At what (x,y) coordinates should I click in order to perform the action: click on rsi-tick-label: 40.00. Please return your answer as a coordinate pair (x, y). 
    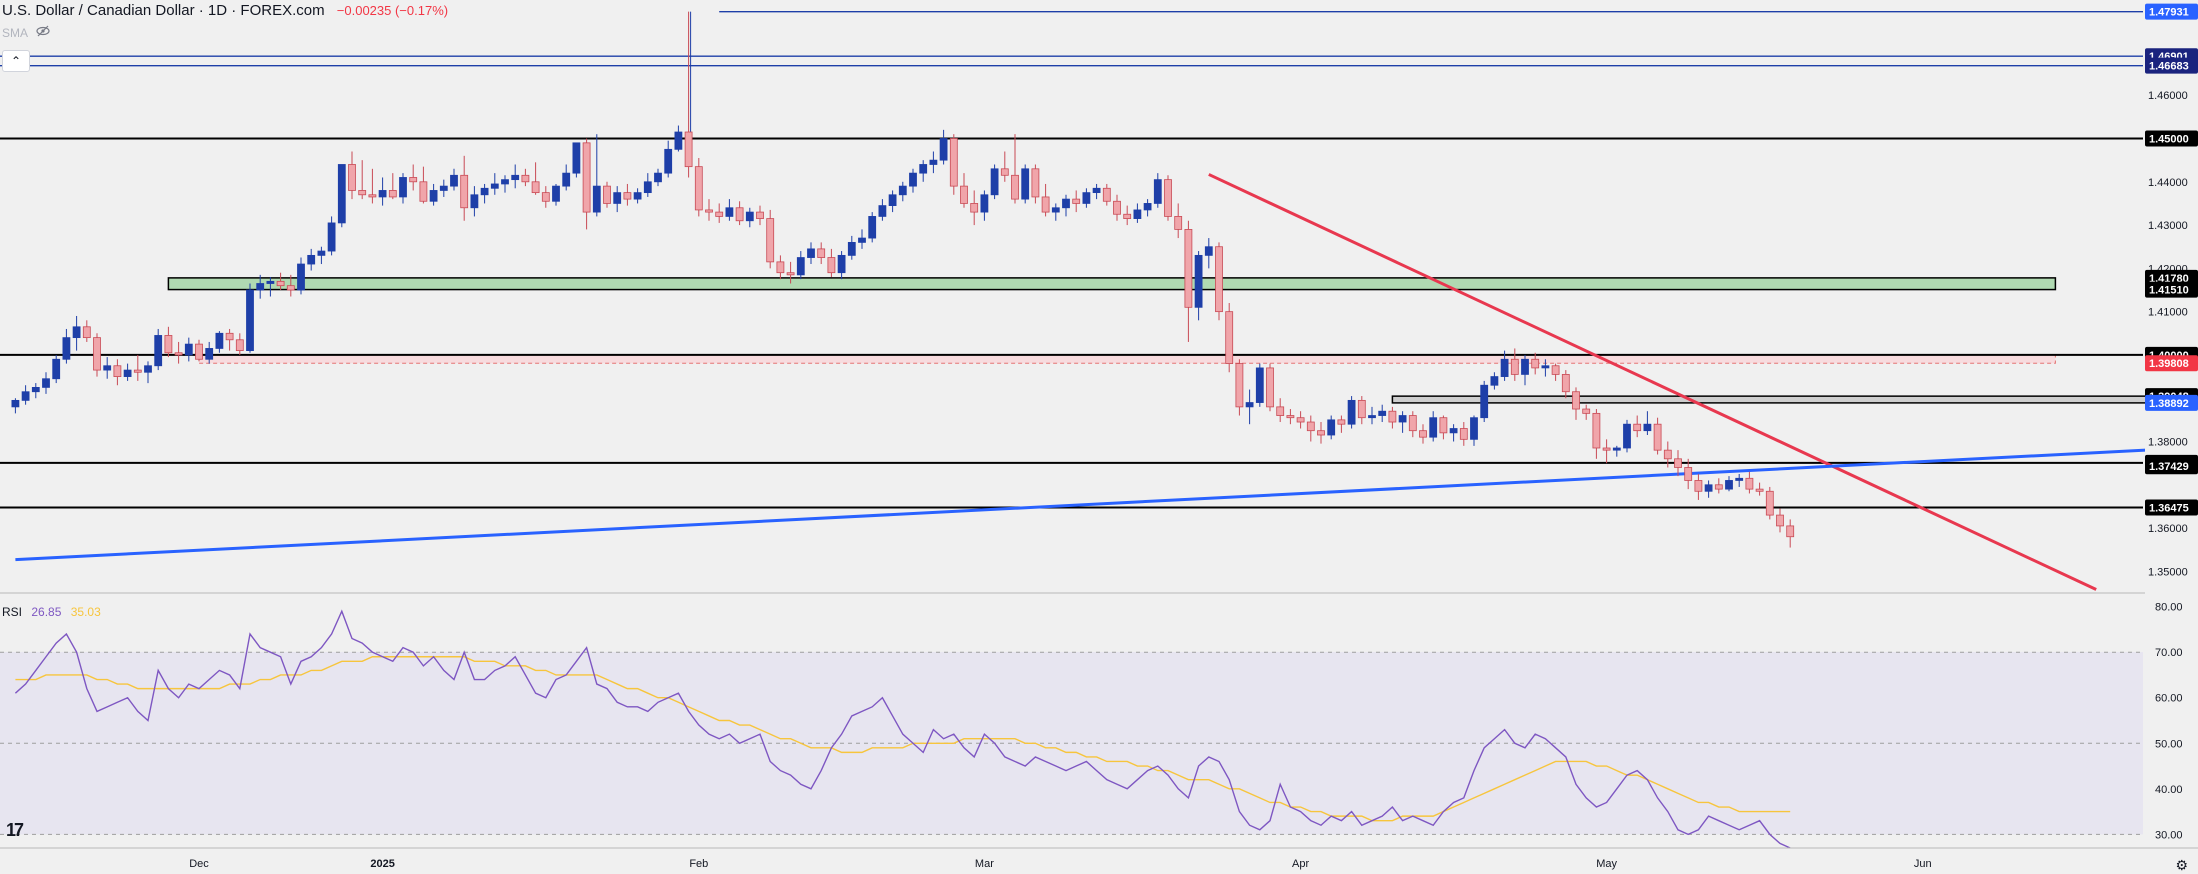
    Looking at the image, I should click on (2169, 790).